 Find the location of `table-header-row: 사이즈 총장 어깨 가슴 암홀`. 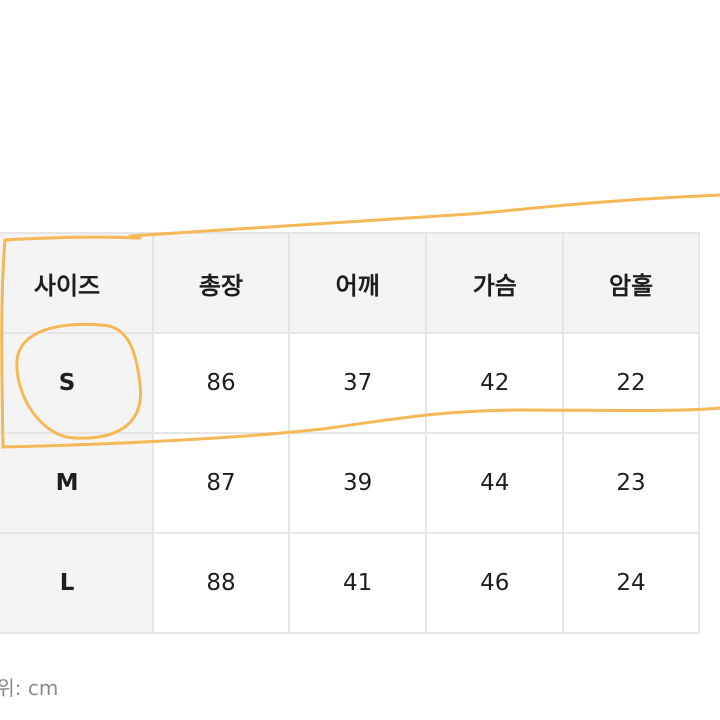

table-header-row: 사이즈 총장 어깨 가슴 암홀 is located at coordinates (350, 283).